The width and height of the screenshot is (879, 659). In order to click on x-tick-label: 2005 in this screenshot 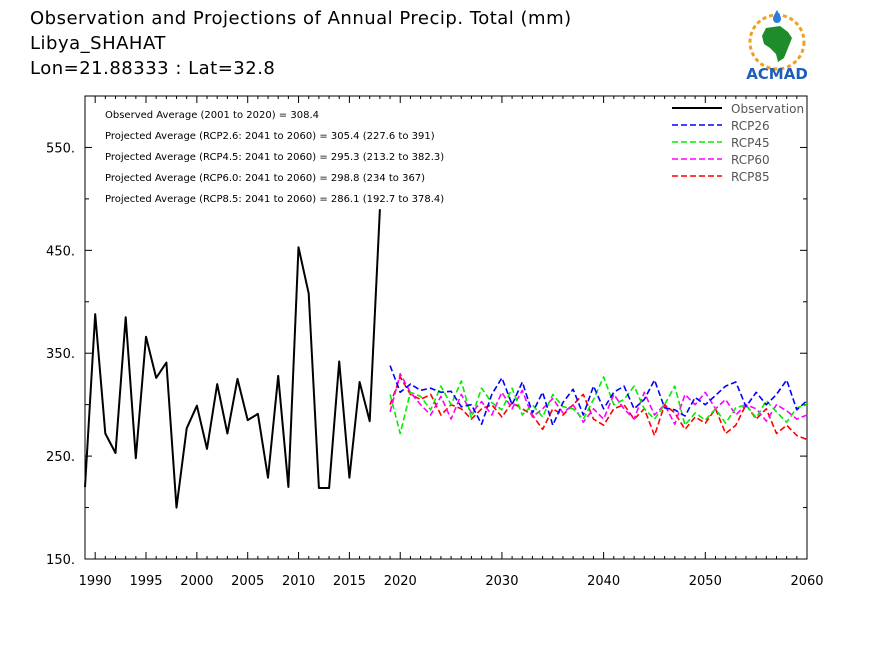, I will do `click(247, 581)`.